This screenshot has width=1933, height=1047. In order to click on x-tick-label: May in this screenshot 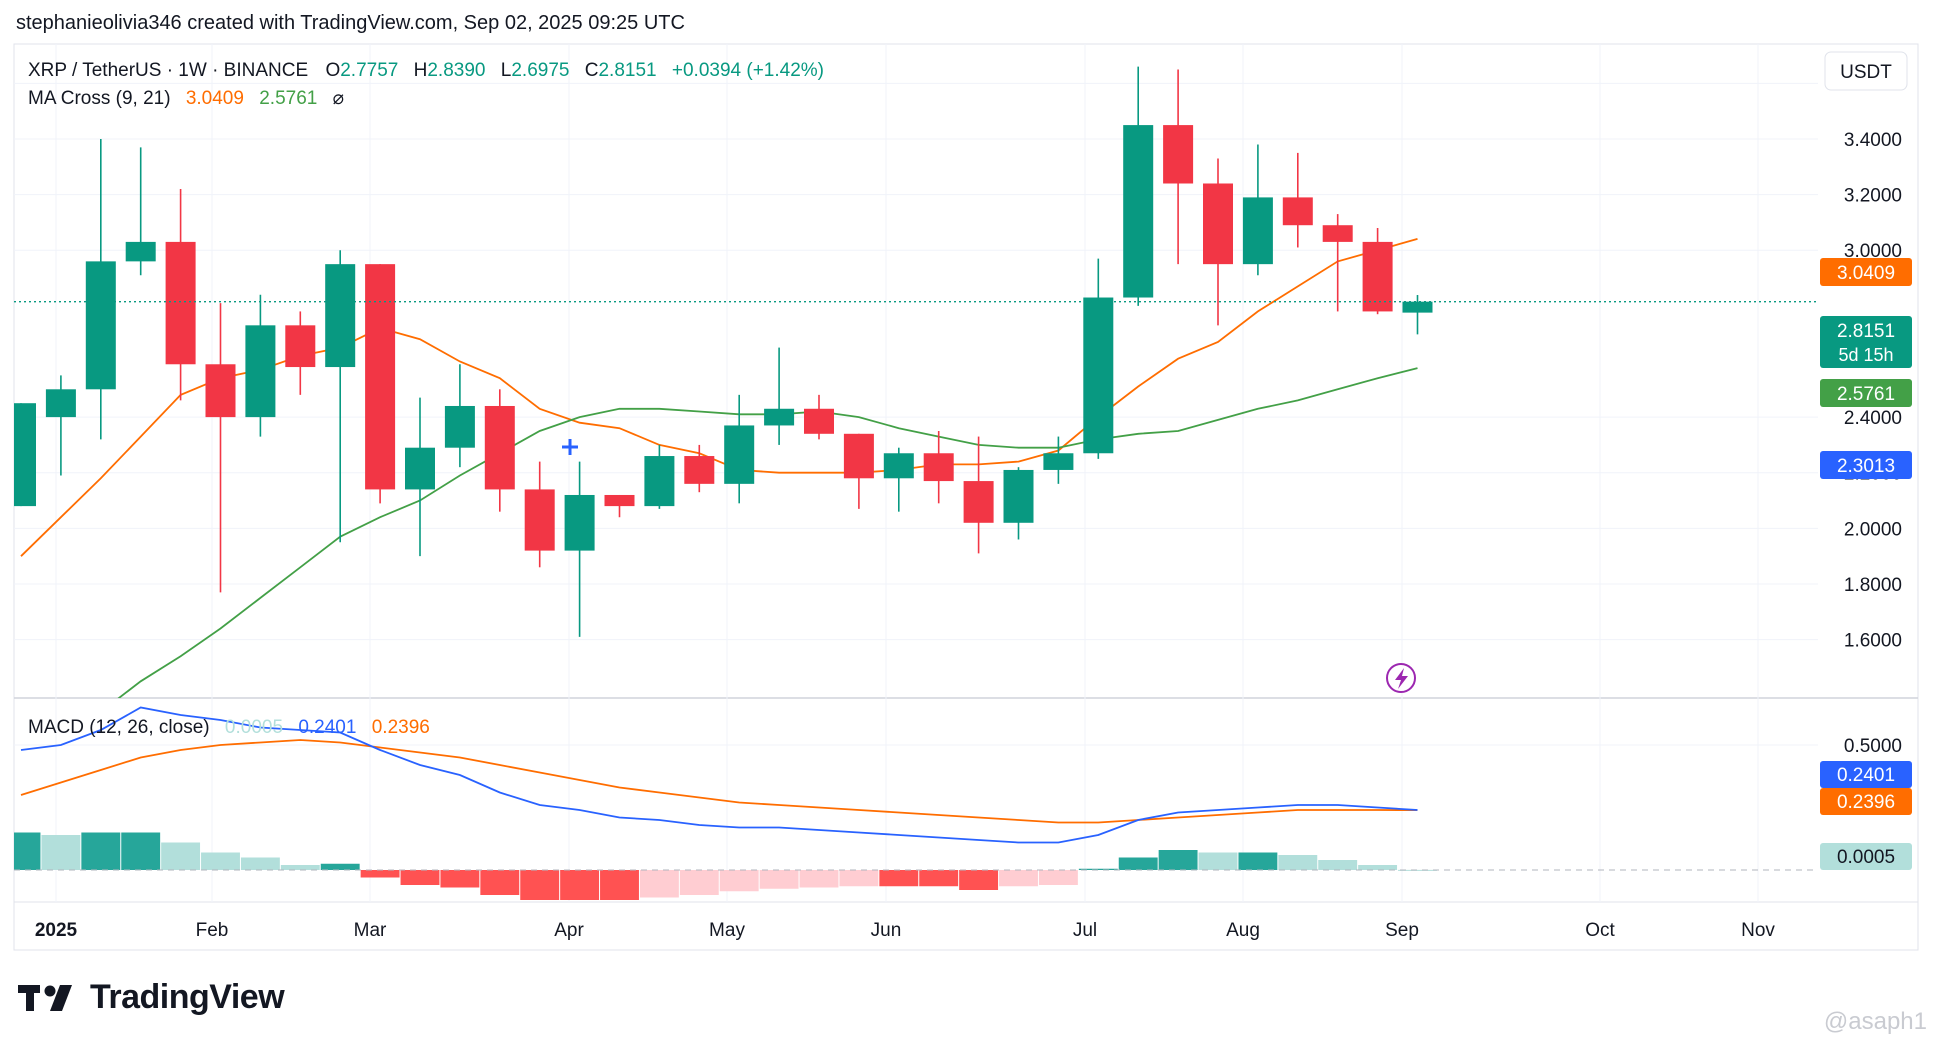, I will do `click(727, 930)`.